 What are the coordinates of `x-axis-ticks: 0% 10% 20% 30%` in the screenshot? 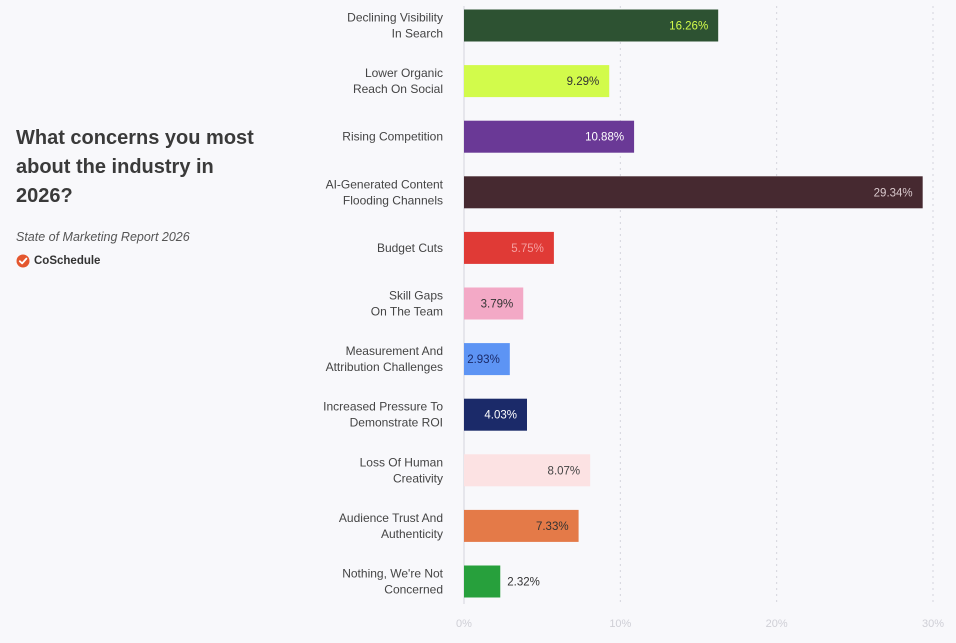 It's located at (700, 624).